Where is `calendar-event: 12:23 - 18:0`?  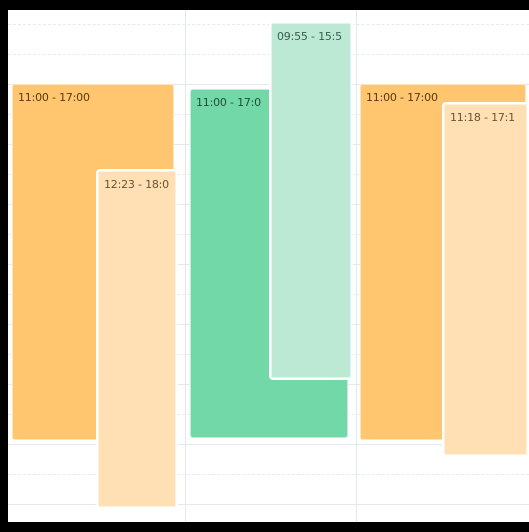 calendar-event: 12:23 - 18:0 is located at coordinates (137, 339).